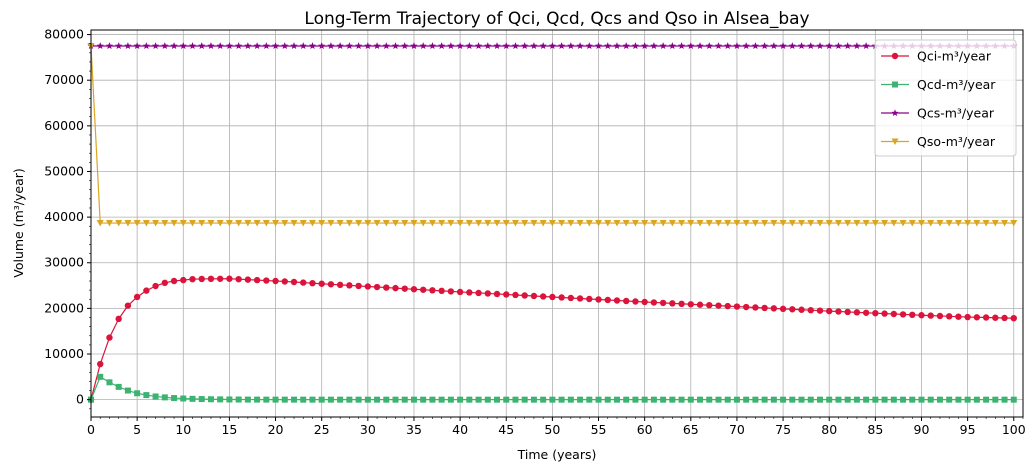 The height and width of the screenshot is (471, 1035). I want to click on x-tick-label: 50, so click(552, 429).